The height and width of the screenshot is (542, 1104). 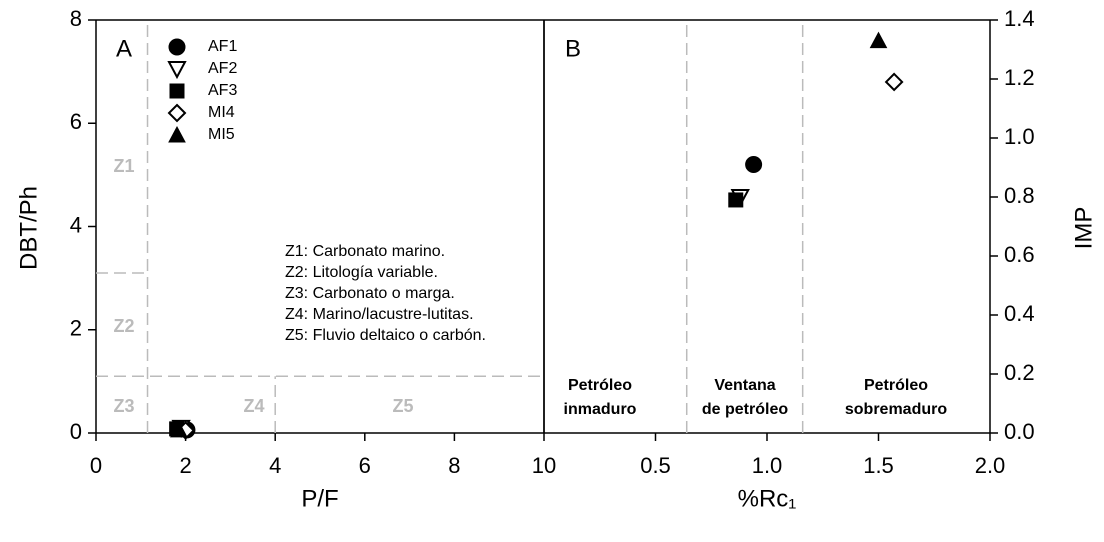 What do you see at coordinates (253, 406) in the screenshot?
I see `zone-label: Z4` at bounding box center [253, 406].